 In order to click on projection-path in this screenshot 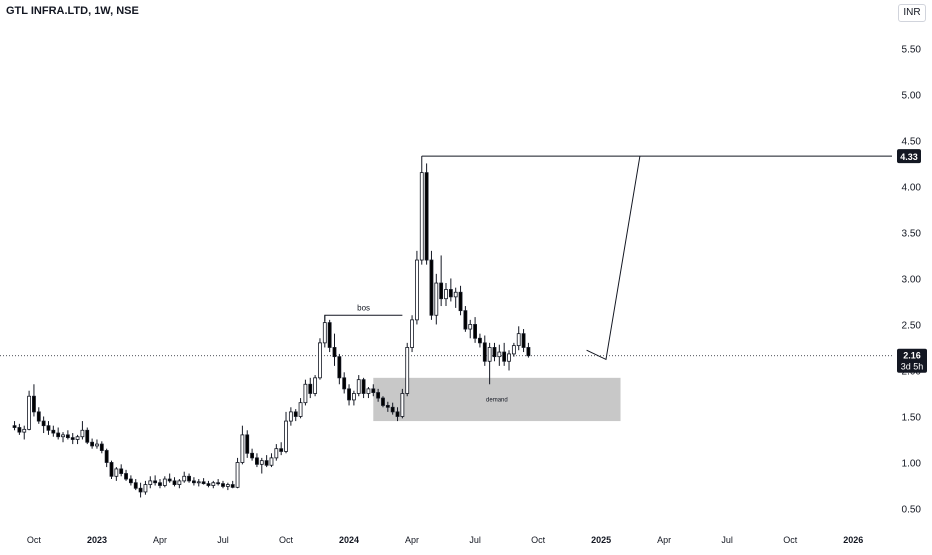, I will do `click(613, 258)`.